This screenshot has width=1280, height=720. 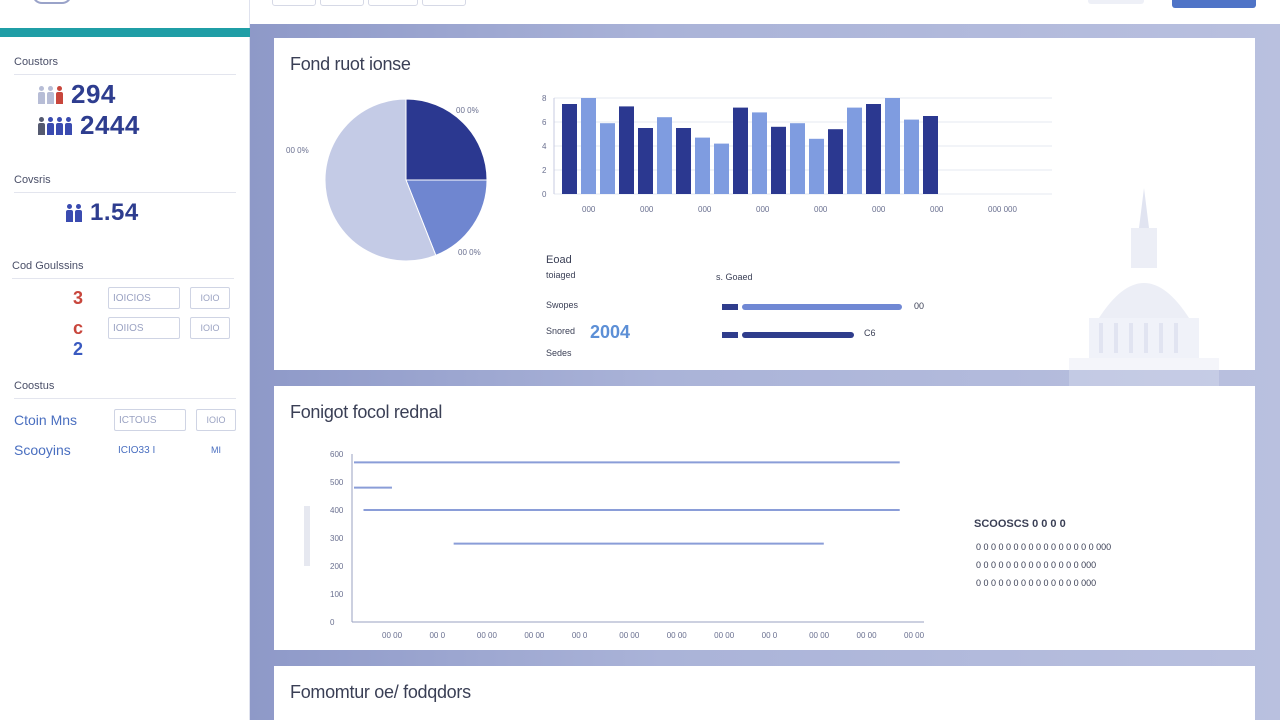 I want to click on y-tick-label: 400, so click(x=337, y=510).